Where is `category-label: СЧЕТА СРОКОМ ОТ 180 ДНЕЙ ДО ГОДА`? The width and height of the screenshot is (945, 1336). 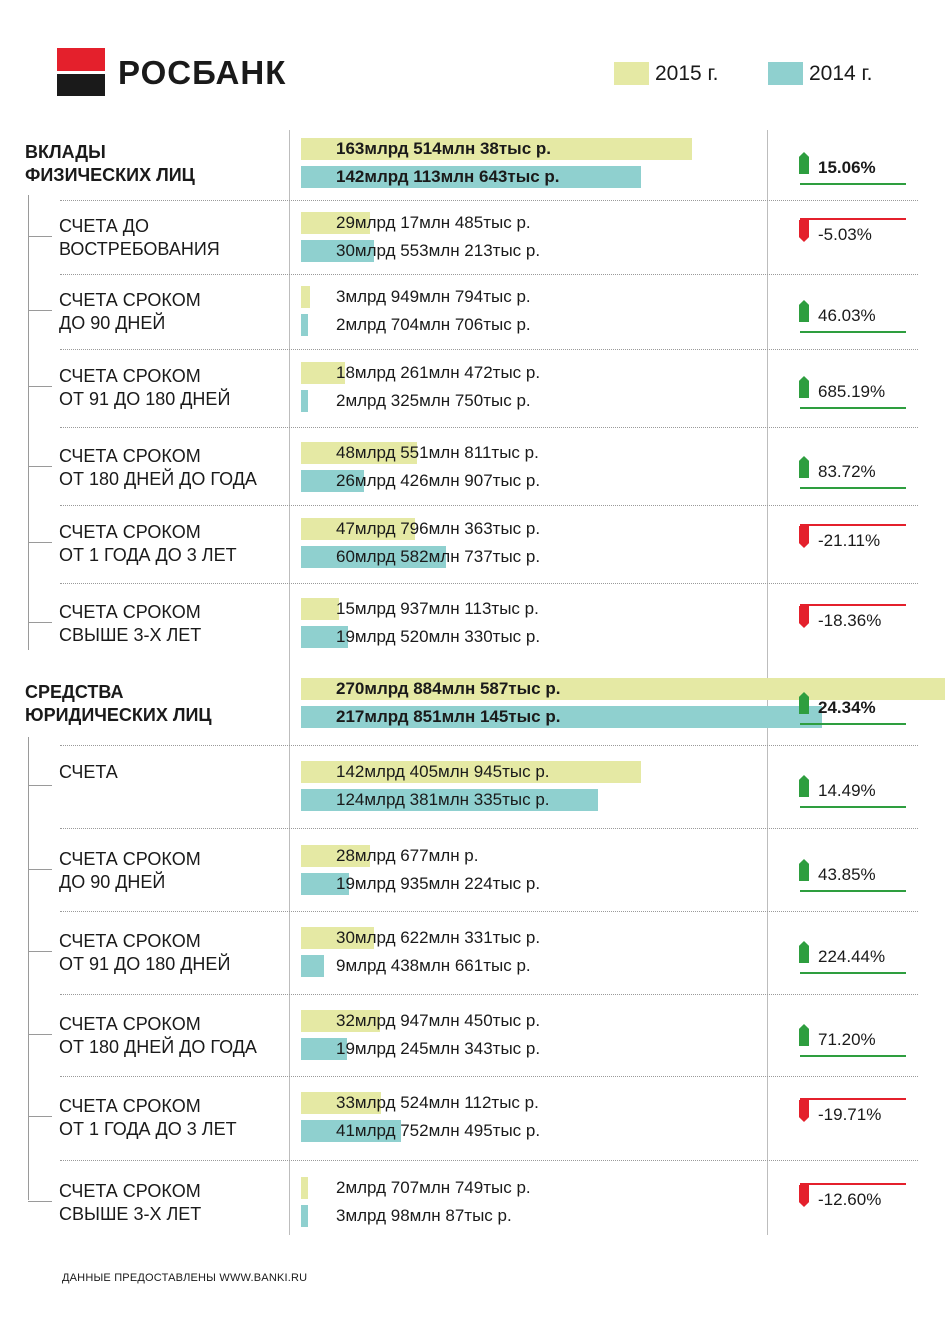 category-label: СЧЕТА СРОКОМ ОТ 180 ДНЕЙ ДО ГОДА is located at coordinates (158, 467).